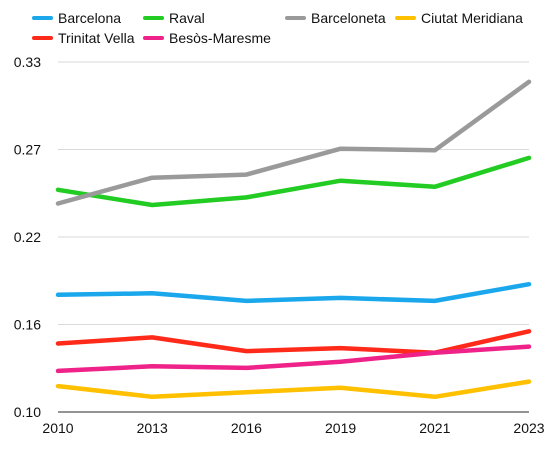 The height and width of the screenshot is (453, 550). I want to click on legend-label-ciutat-meridiana: Ciutat Meridiana, so click(472, 18).